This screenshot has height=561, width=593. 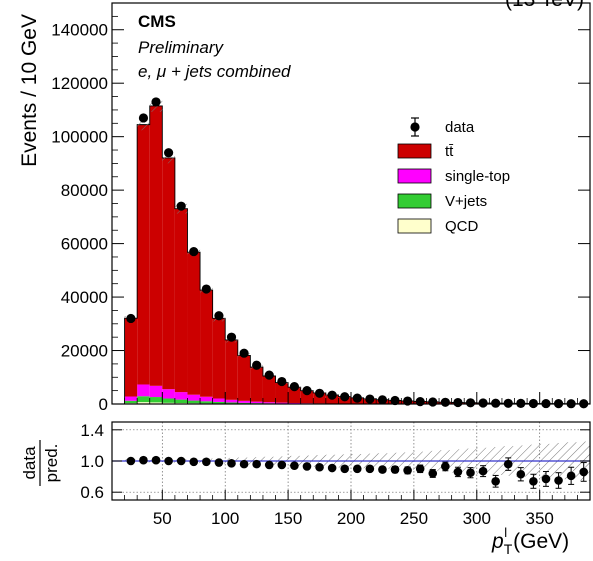 I want to click on x-axis-label-sup: l, so click(x=505, y=532).